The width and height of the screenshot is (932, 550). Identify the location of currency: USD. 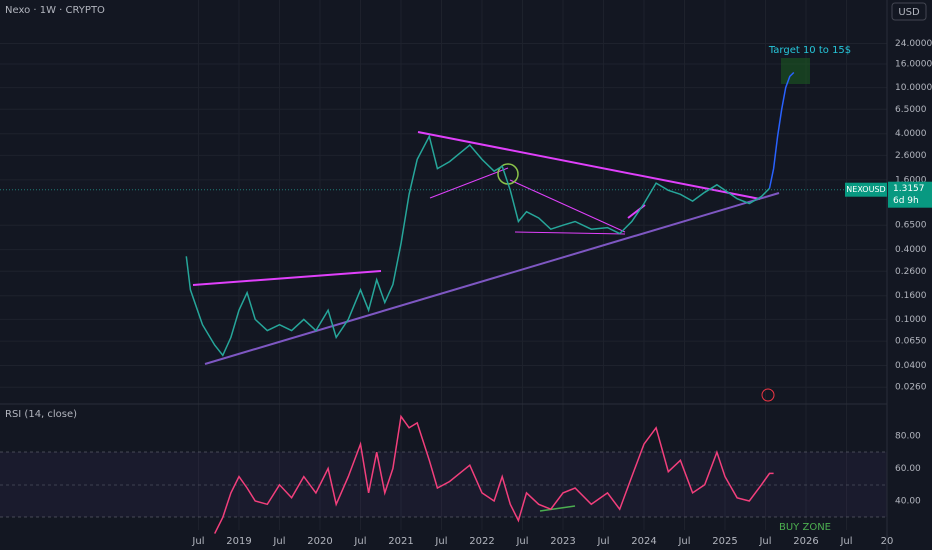
(909, 12).